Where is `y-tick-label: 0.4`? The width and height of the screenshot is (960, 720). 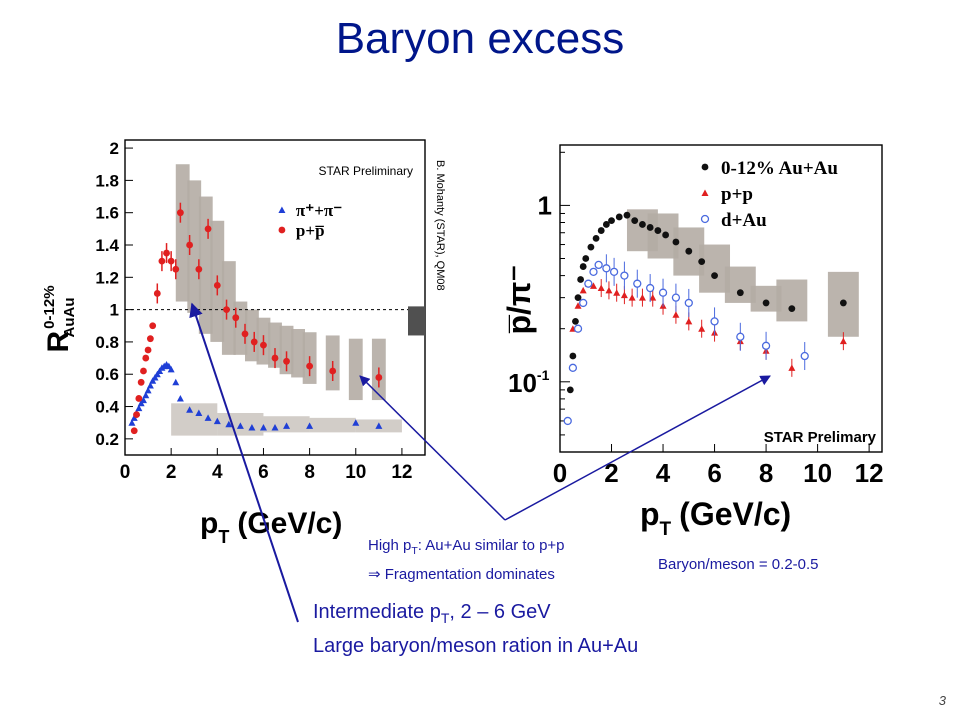
y-tick-label: 0.4 is located at coordinates (107, 407).